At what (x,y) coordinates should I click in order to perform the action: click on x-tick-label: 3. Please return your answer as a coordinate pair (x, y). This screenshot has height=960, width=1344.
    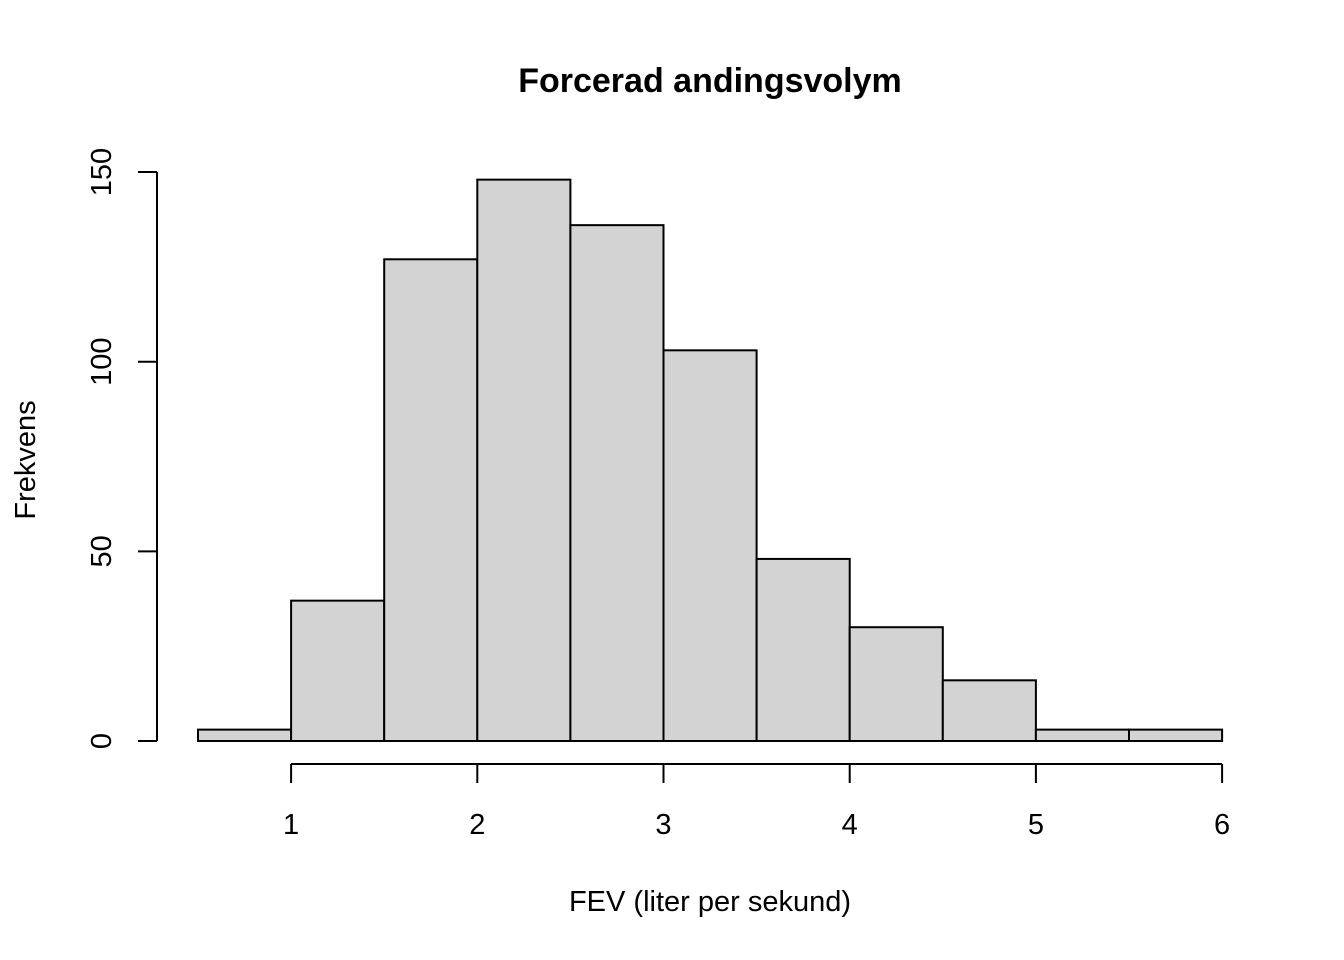
    Looking at the image, I should click on (663, 825).